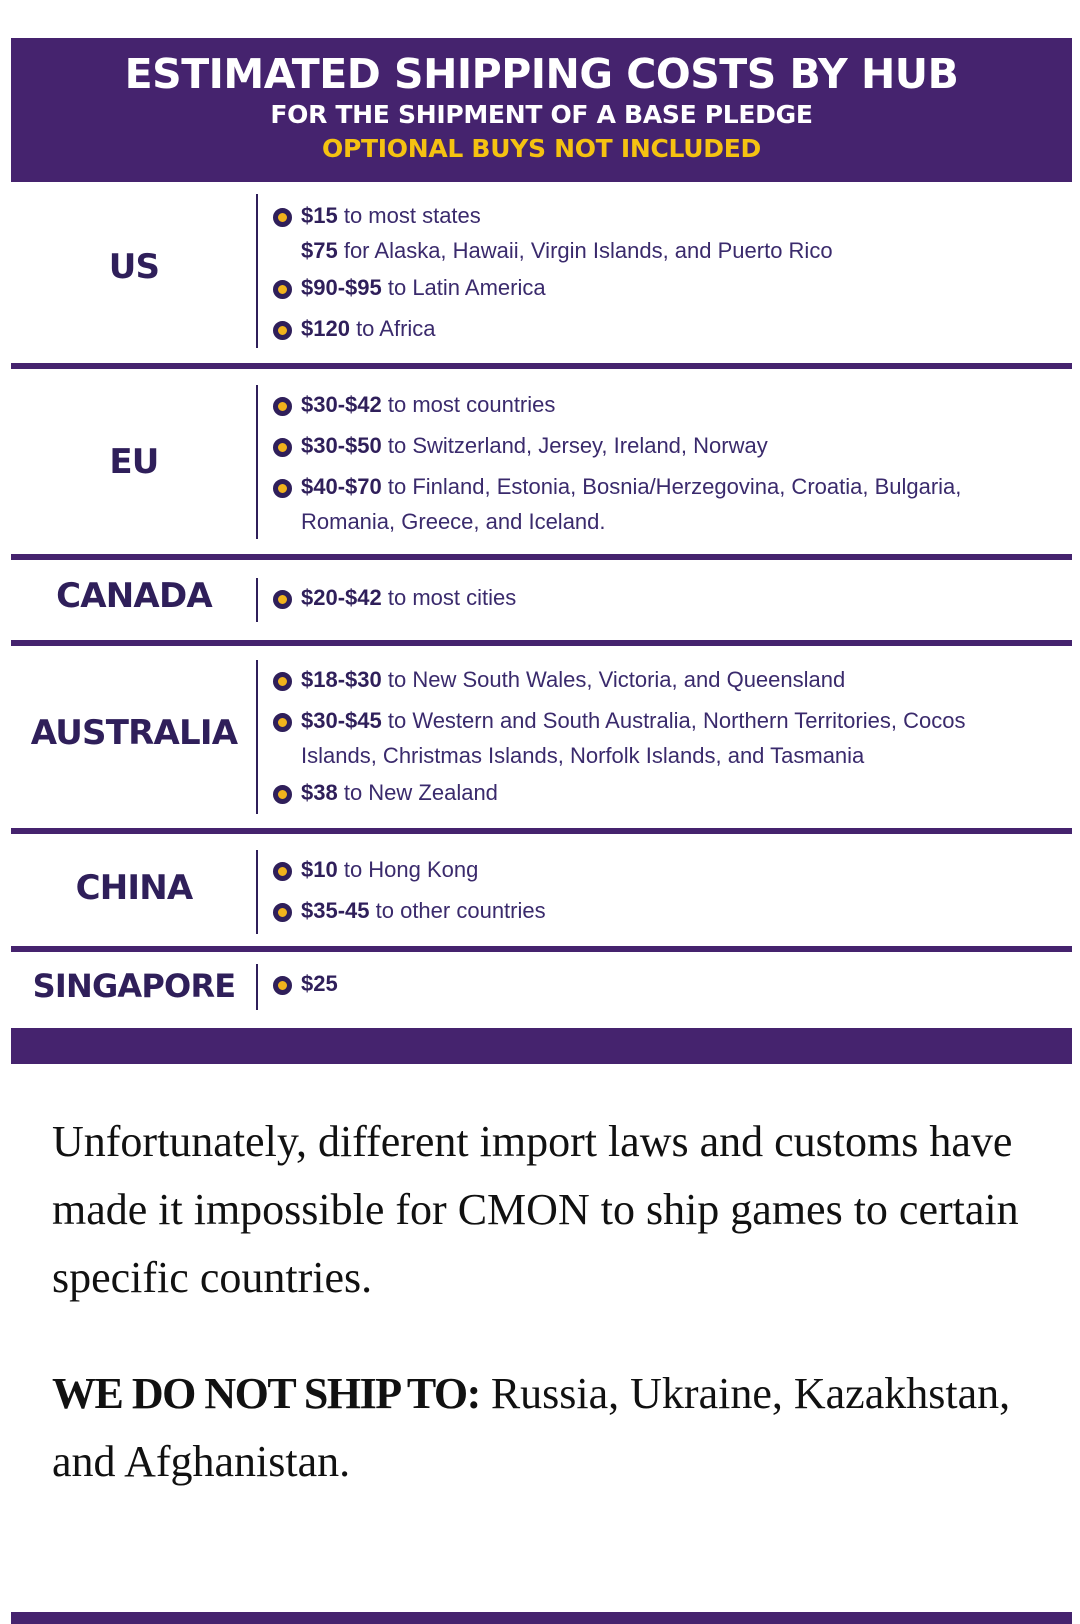 This screenshot has height=1624, width=1080. What do you see at coordinates (468, 404) in the screenshot?
I see `cost-text: to most countries` at bounding box center [468, 404].